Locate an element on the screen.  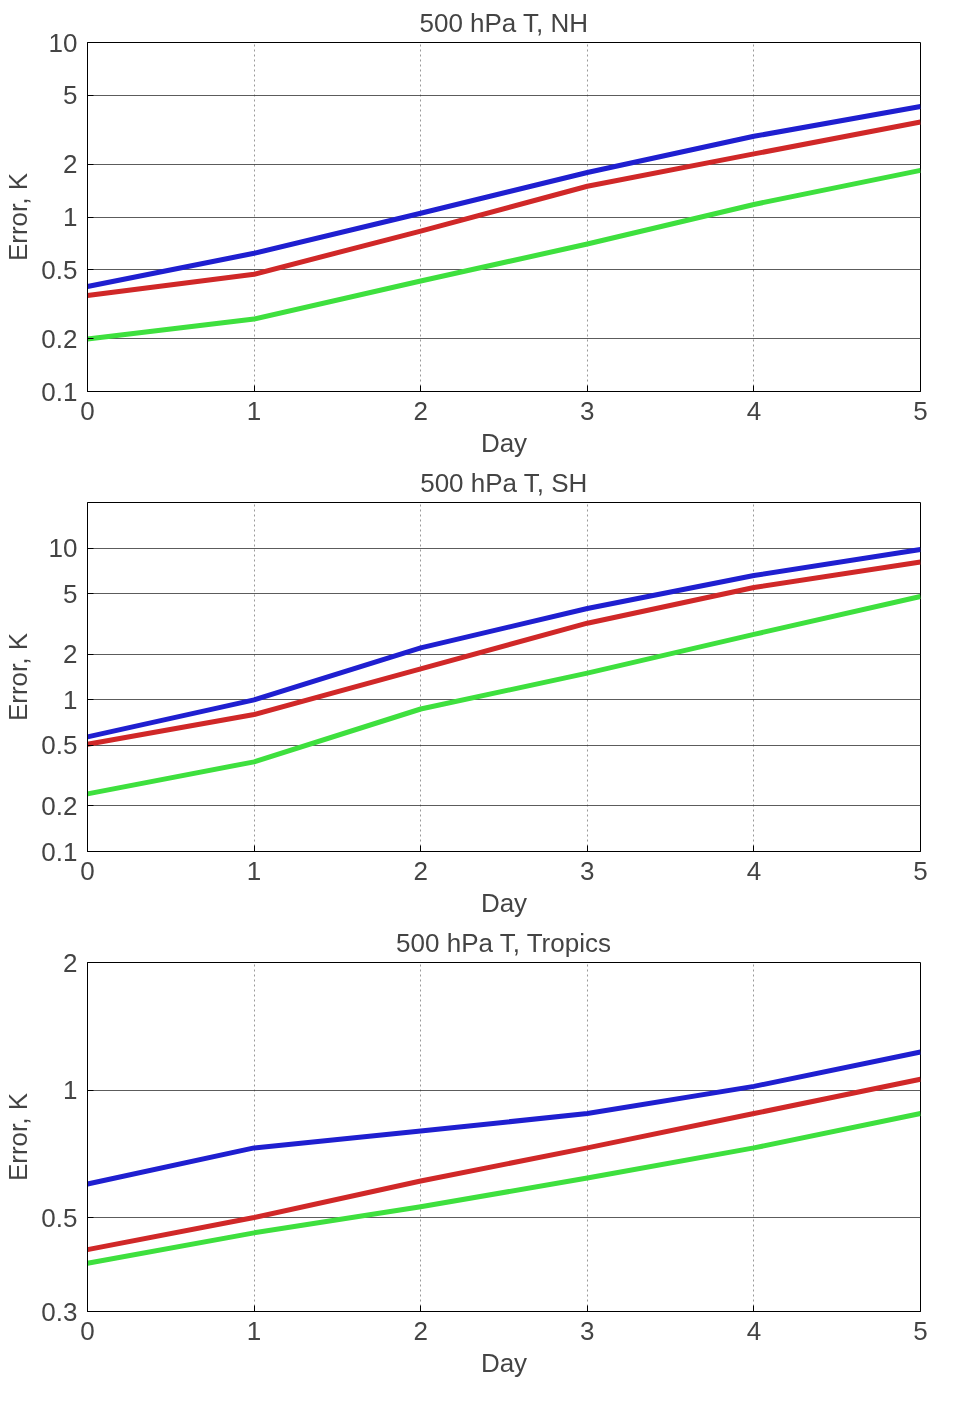
chart-title: 500 hPa T, Tropics is located at coordinates (503, 942).